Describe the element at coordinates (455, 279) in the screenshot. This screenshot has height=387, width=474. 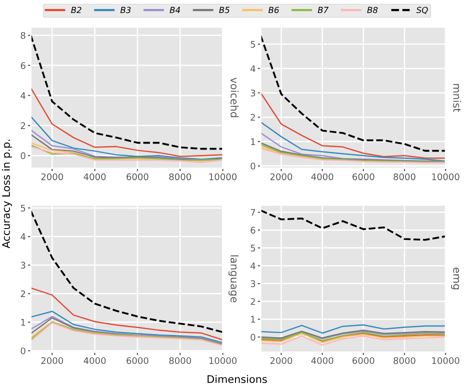
I see `text: emg` at that location.